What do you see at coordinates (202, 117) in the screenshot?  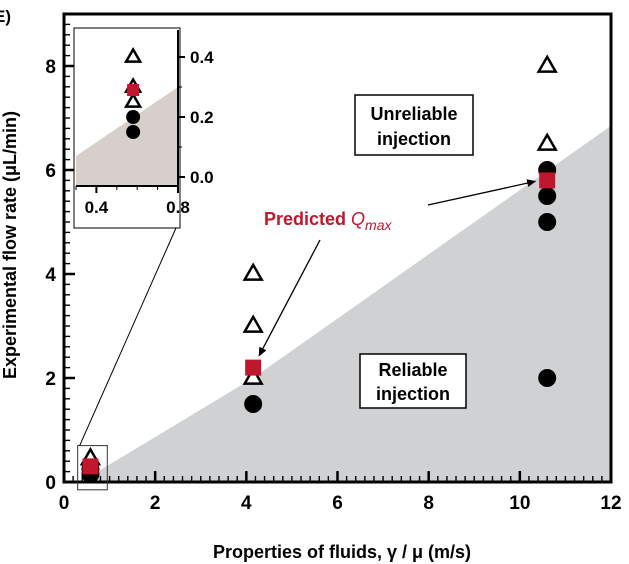 I see `inset-y-tick-label: 0.2` at bounding box center [202, 117].